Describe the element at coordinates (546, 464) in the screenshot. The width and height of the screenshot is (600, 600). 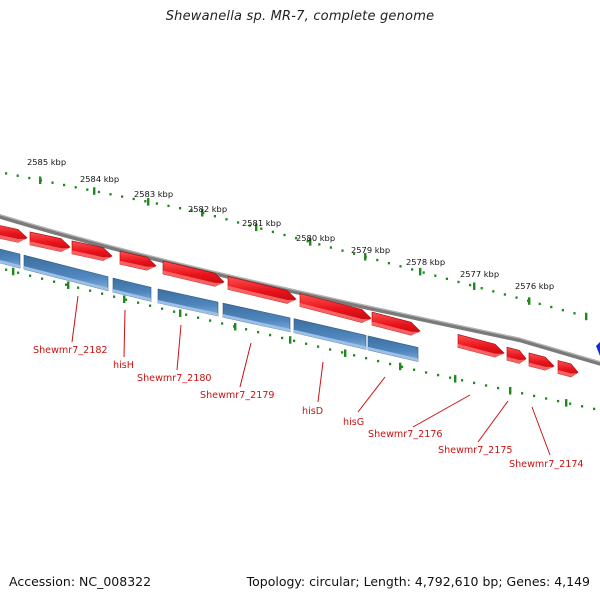
I see `gene-label: Shewmr7_2174` at that location.